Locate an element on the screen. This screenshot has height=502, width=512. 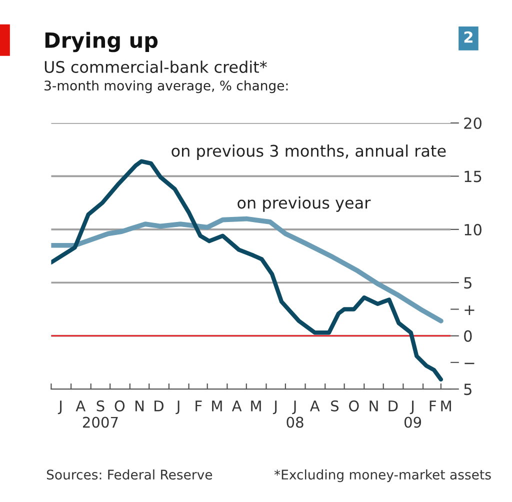
chart-title: Drying up is located at coordinates (101, 42).